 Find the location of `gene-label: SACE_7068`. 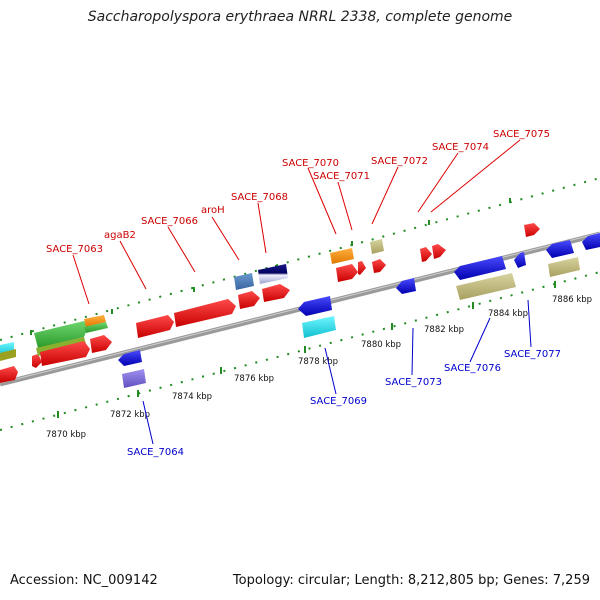

gene-label: SACE_7068 is located at coordinates (259, 197).